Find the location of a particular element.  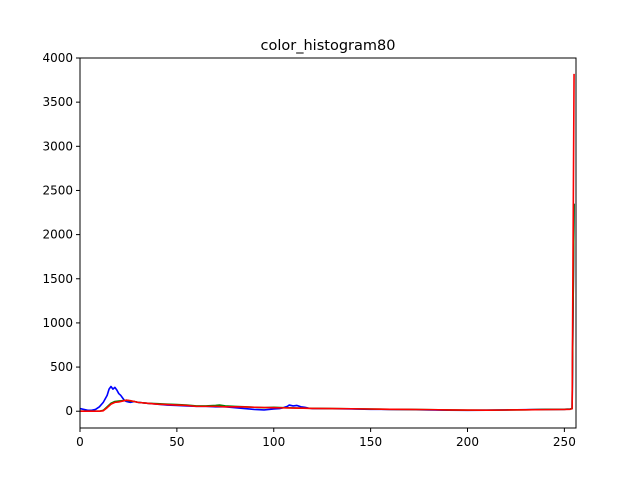

y-tick-label: 3500 is located at coordinates (57, 102).